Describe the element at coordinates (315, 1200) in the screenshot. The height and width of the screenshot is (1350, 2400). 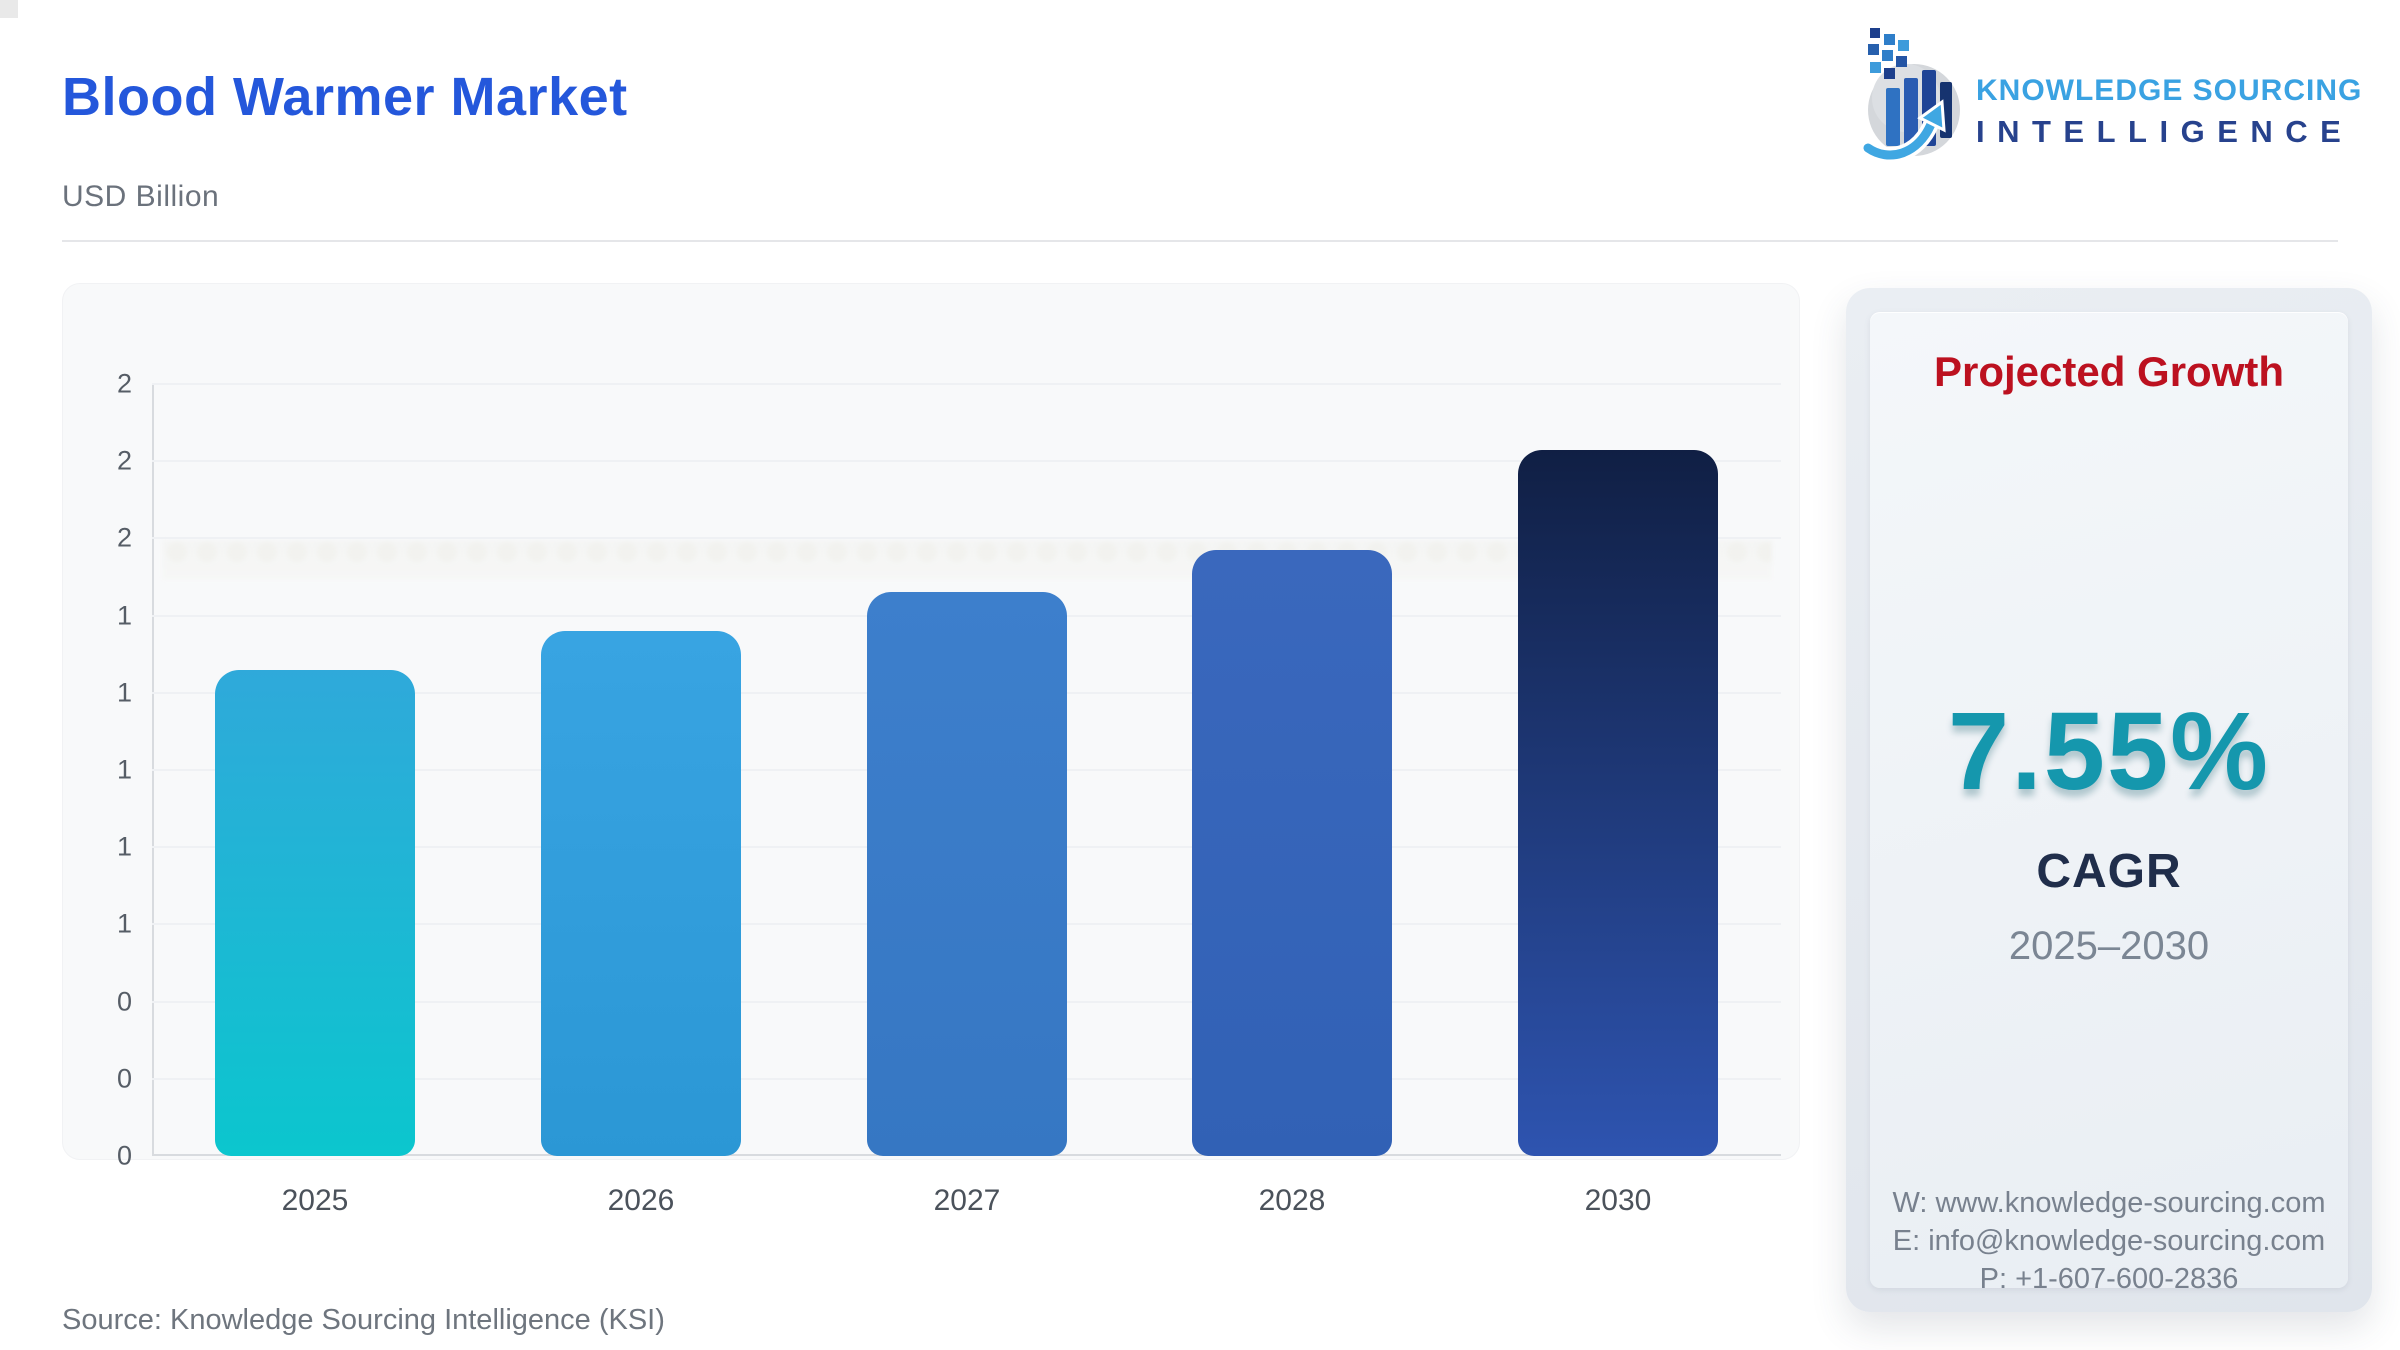
I see `x-tick-label-2025: 2025` at that location.